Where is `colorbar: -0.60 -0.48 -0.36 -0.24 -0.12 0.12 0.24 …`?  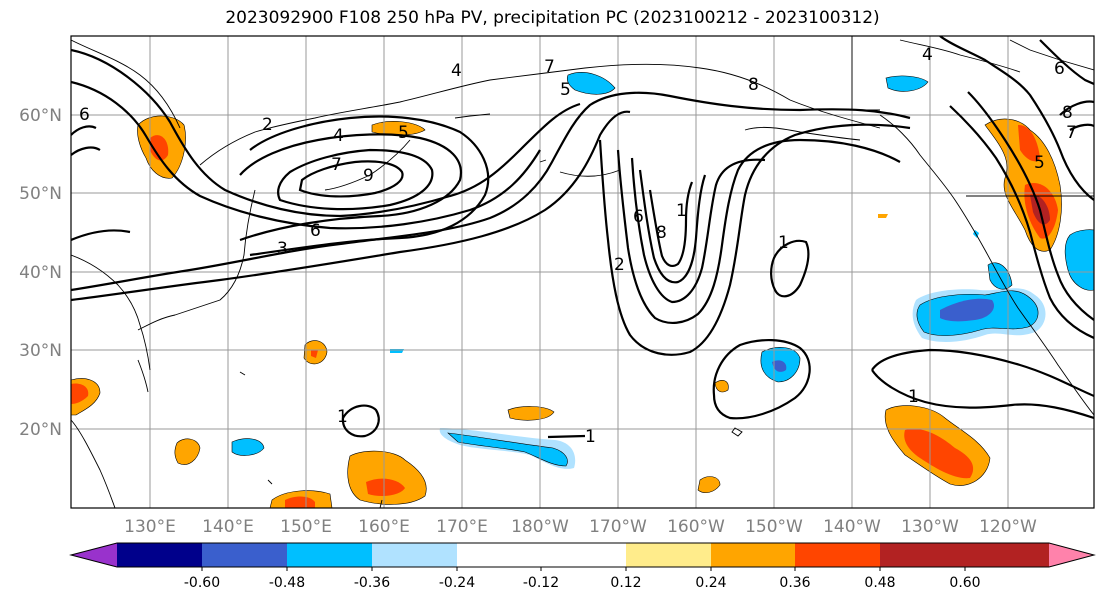
colorbar: -0.60 -0.48 -0.36 -0.24 -0.12 0.12 0.24 … is located at coordinates (582, 566).